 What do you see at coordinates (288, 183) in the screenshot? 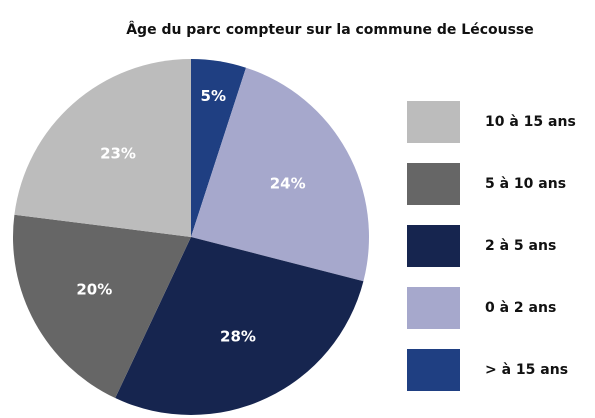
I see `data-label: 24%` at bounding box center [288, 183].